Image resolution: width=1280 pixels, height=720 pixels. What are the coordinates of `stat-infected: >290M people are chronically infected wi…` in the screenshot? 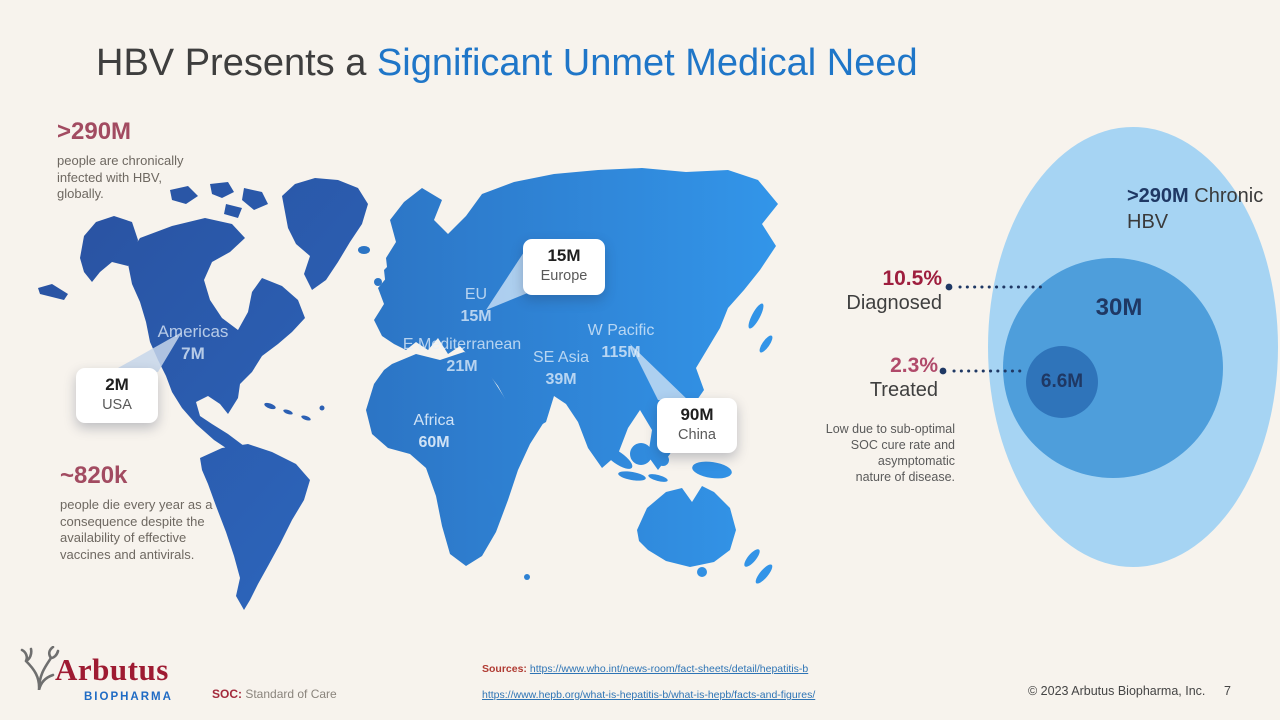 It's located at (133, 160).